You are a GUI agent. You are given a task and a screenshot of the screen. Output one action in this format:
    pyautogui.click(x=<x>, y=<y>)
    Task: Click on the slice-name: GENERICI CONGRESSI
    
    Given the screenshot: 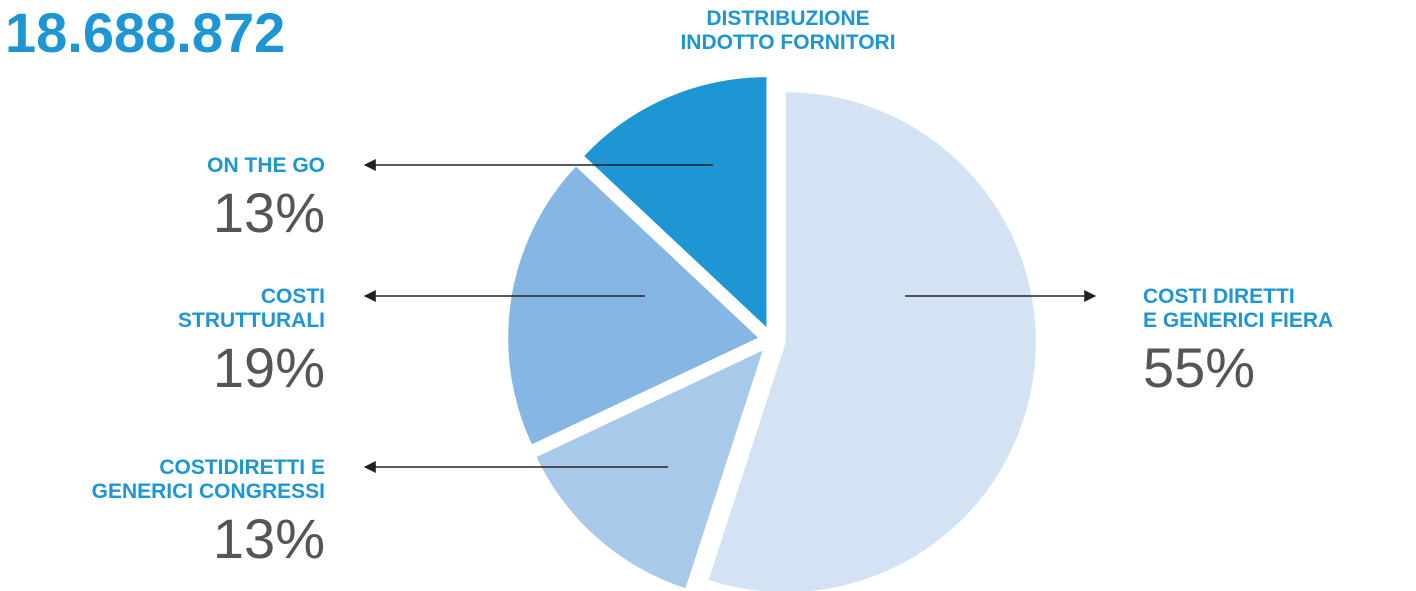 What is the action you would take?
    pyautogui.click(x=208, y=491)
    